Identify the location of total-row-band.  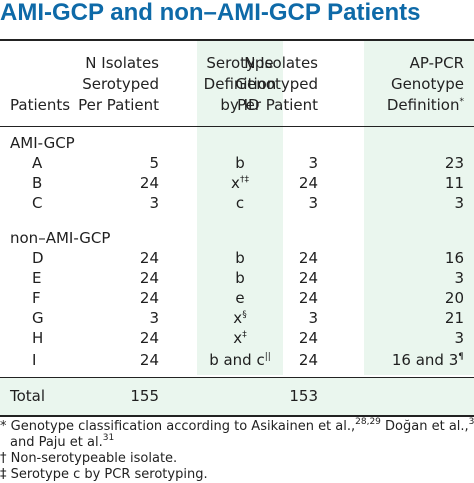
(237, 396).